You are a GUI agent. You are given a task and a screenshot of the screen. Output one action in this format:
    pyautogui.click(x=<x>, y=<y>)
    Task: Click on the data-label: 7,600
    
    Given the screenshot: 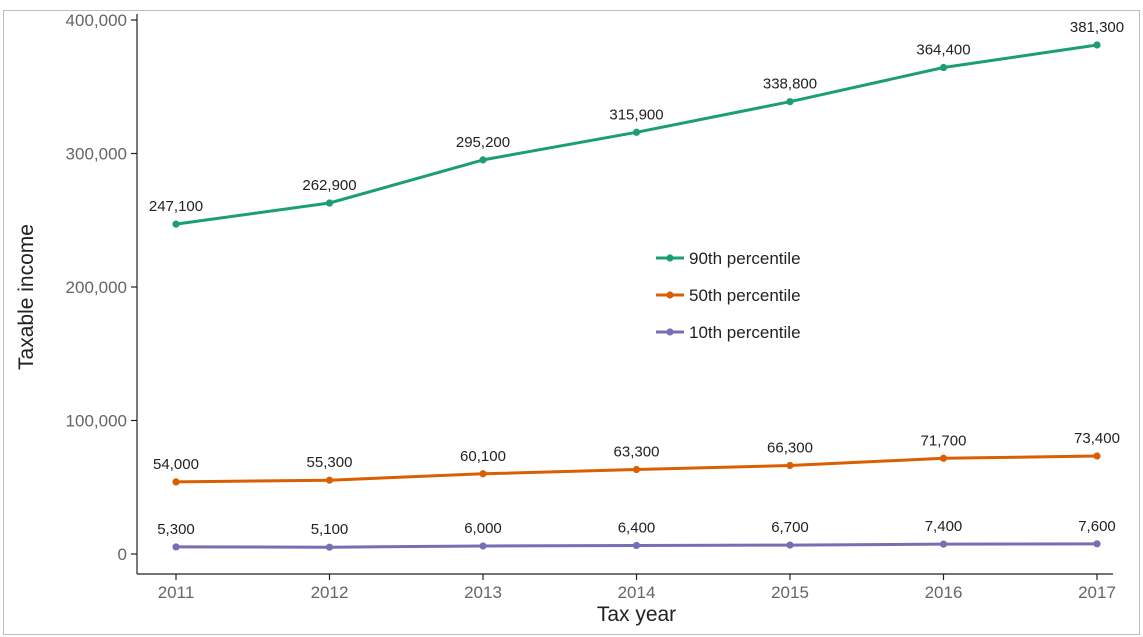 What is the action you would take?
    pyautogui.click(x=1097, y=526)
    